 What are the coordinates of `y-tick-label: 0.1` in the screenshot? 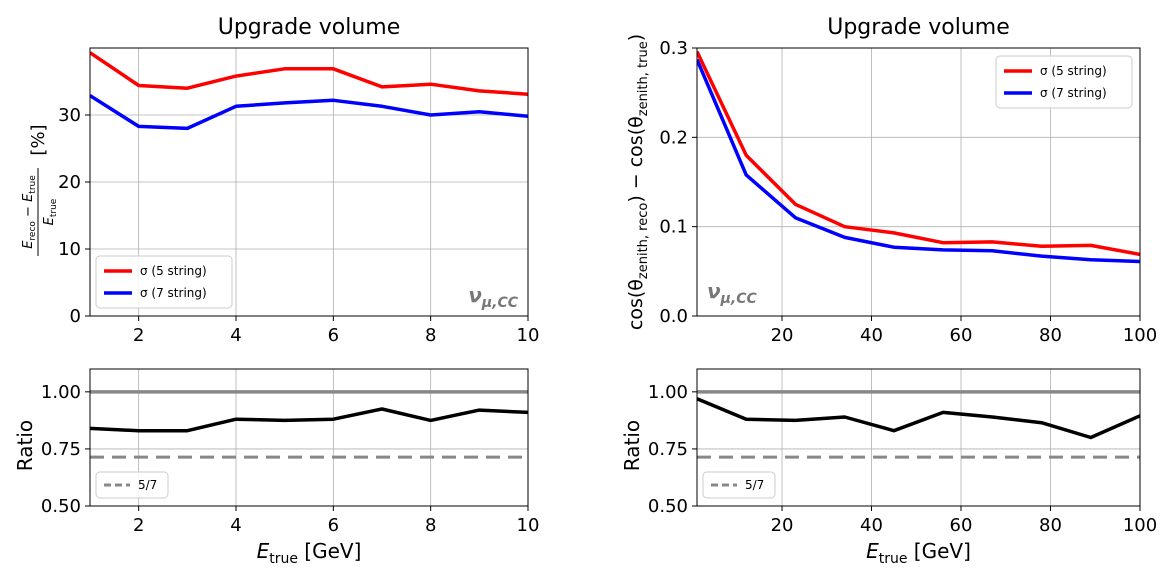 It's located at (673, 227).